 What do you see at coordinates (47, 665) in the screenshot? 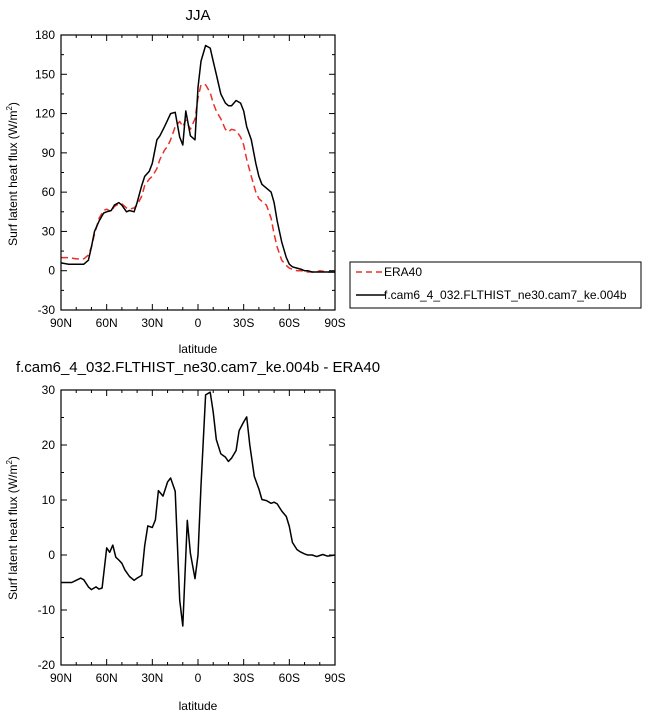
I see `y-tick-label: -20` at bounding box center [47, 665].